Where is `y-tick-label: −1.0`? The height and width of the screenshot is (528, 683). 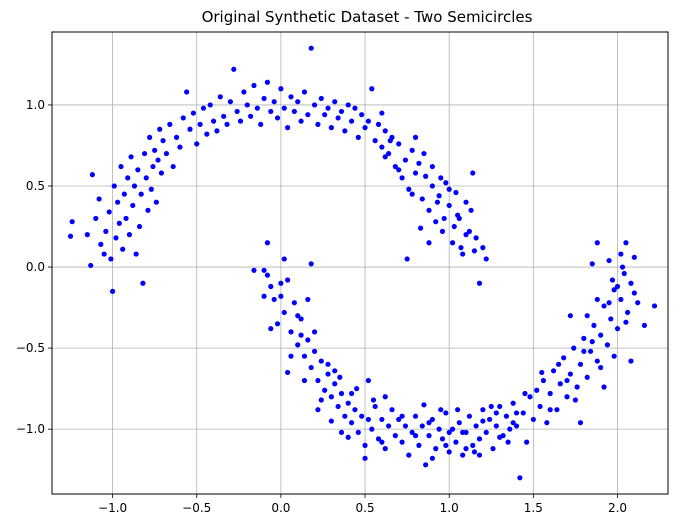 y-tick-label: −1.0 is located at coordinates (30, 429).